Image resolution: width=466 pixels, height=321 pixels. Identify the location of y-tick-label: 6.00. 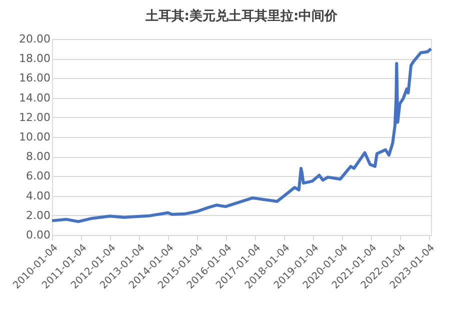
(38, 176).